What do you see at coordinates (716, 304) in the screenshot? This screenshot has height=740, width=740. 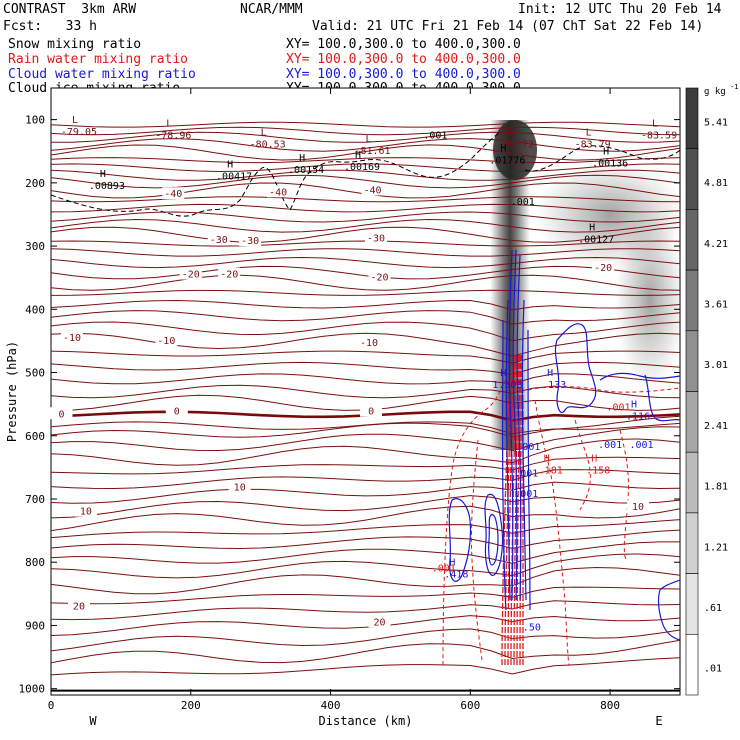 I see `colorbar-label: 3.61` at bounding box center [716, 304].